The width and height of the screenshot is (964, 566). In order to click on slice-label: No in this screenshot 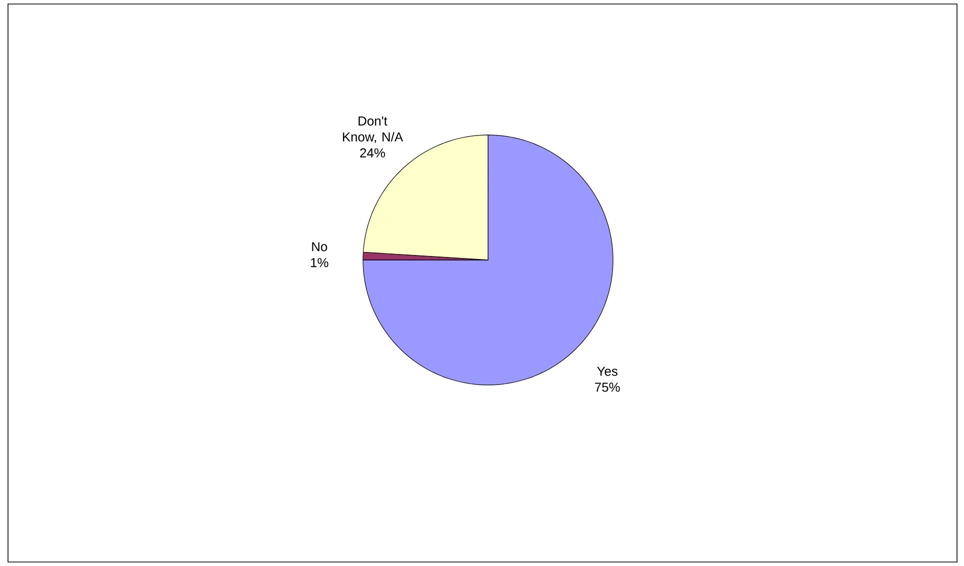, I will do `click(320, 247)`.